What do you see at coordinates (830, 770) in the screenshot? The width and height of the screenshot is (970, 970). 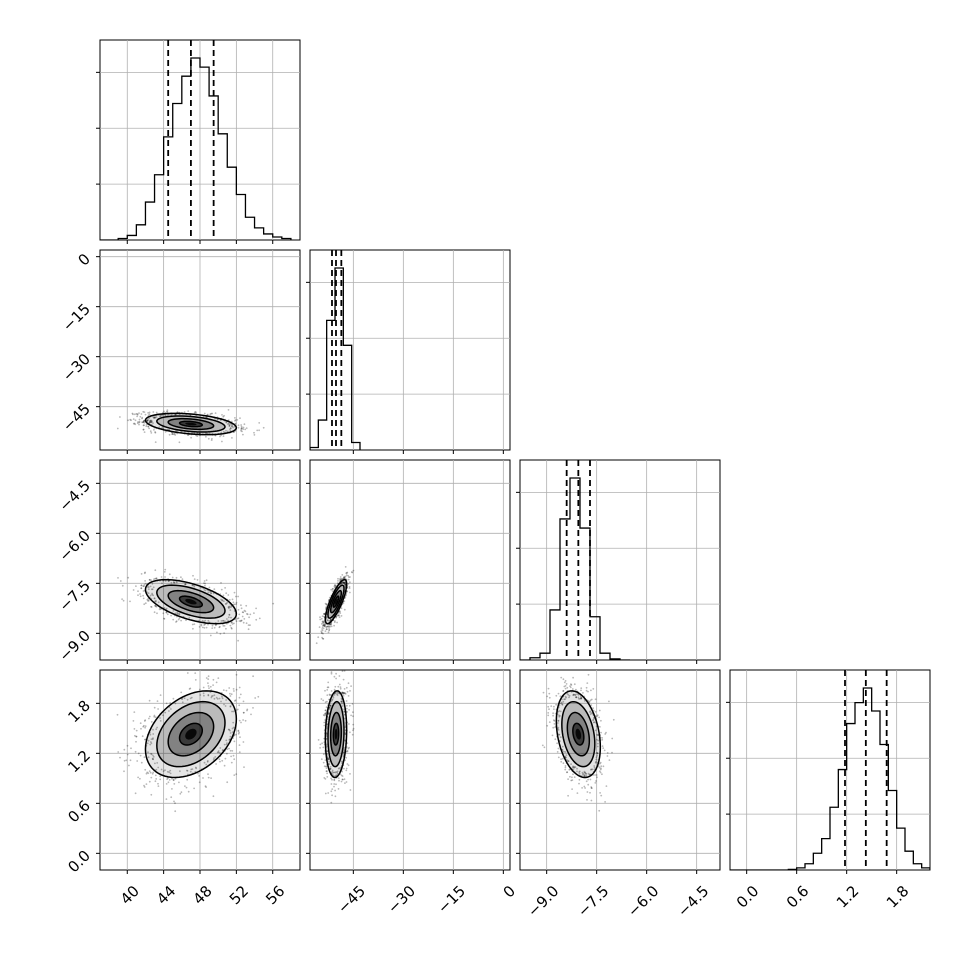 I see `hist-panel-3-frame` at bounding box center [830, 770].